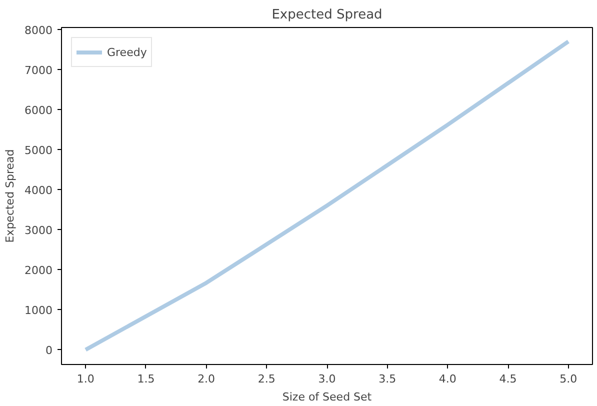 Image resolution: width=597 pixels, height=406 pixels. I want to click on x-tick-label: 2.0, so click(207, 379).